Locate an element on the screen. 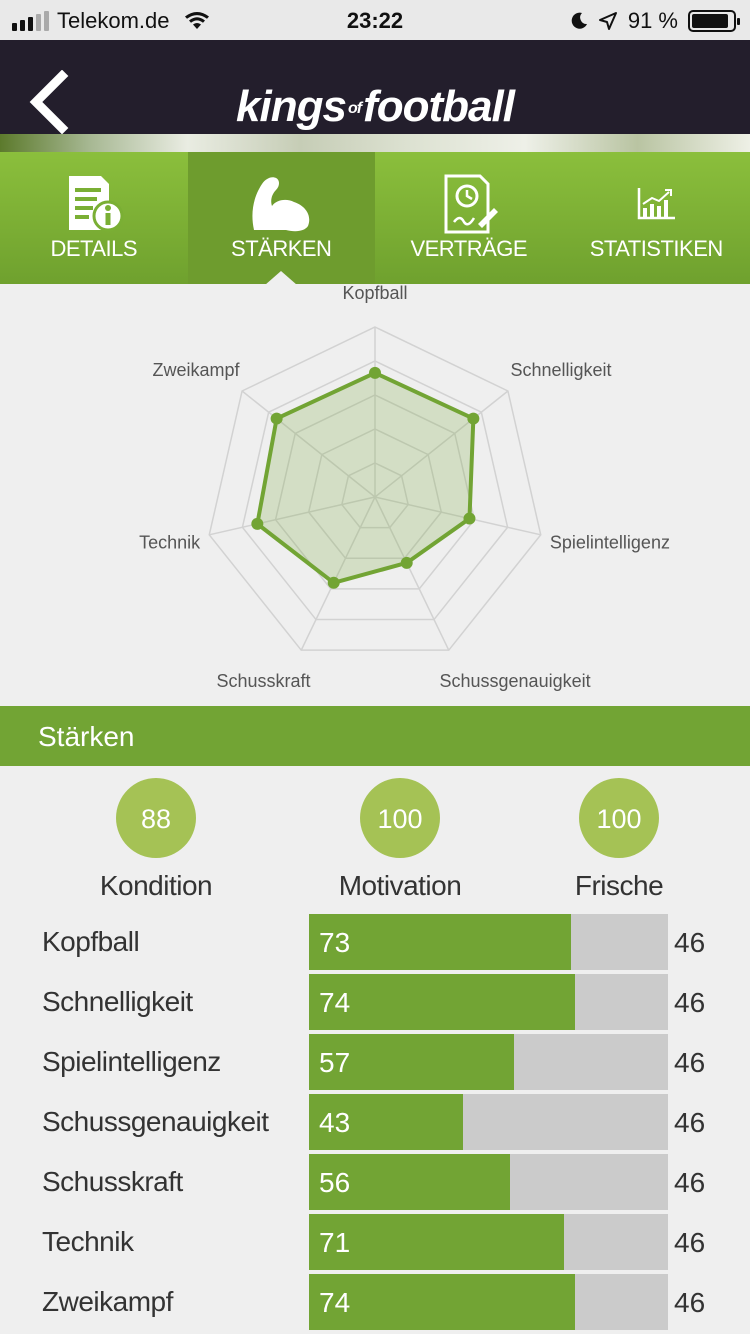  attribute-name: Schnelligkeit is located at coordinates (117, 1001).